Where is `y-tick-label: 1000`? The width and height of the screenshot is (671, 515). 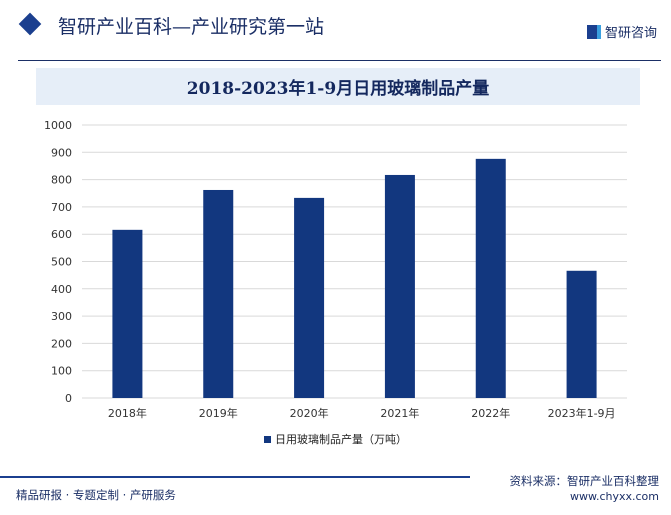 y-tick-label: 1000 is located at coordinates (58, 125).